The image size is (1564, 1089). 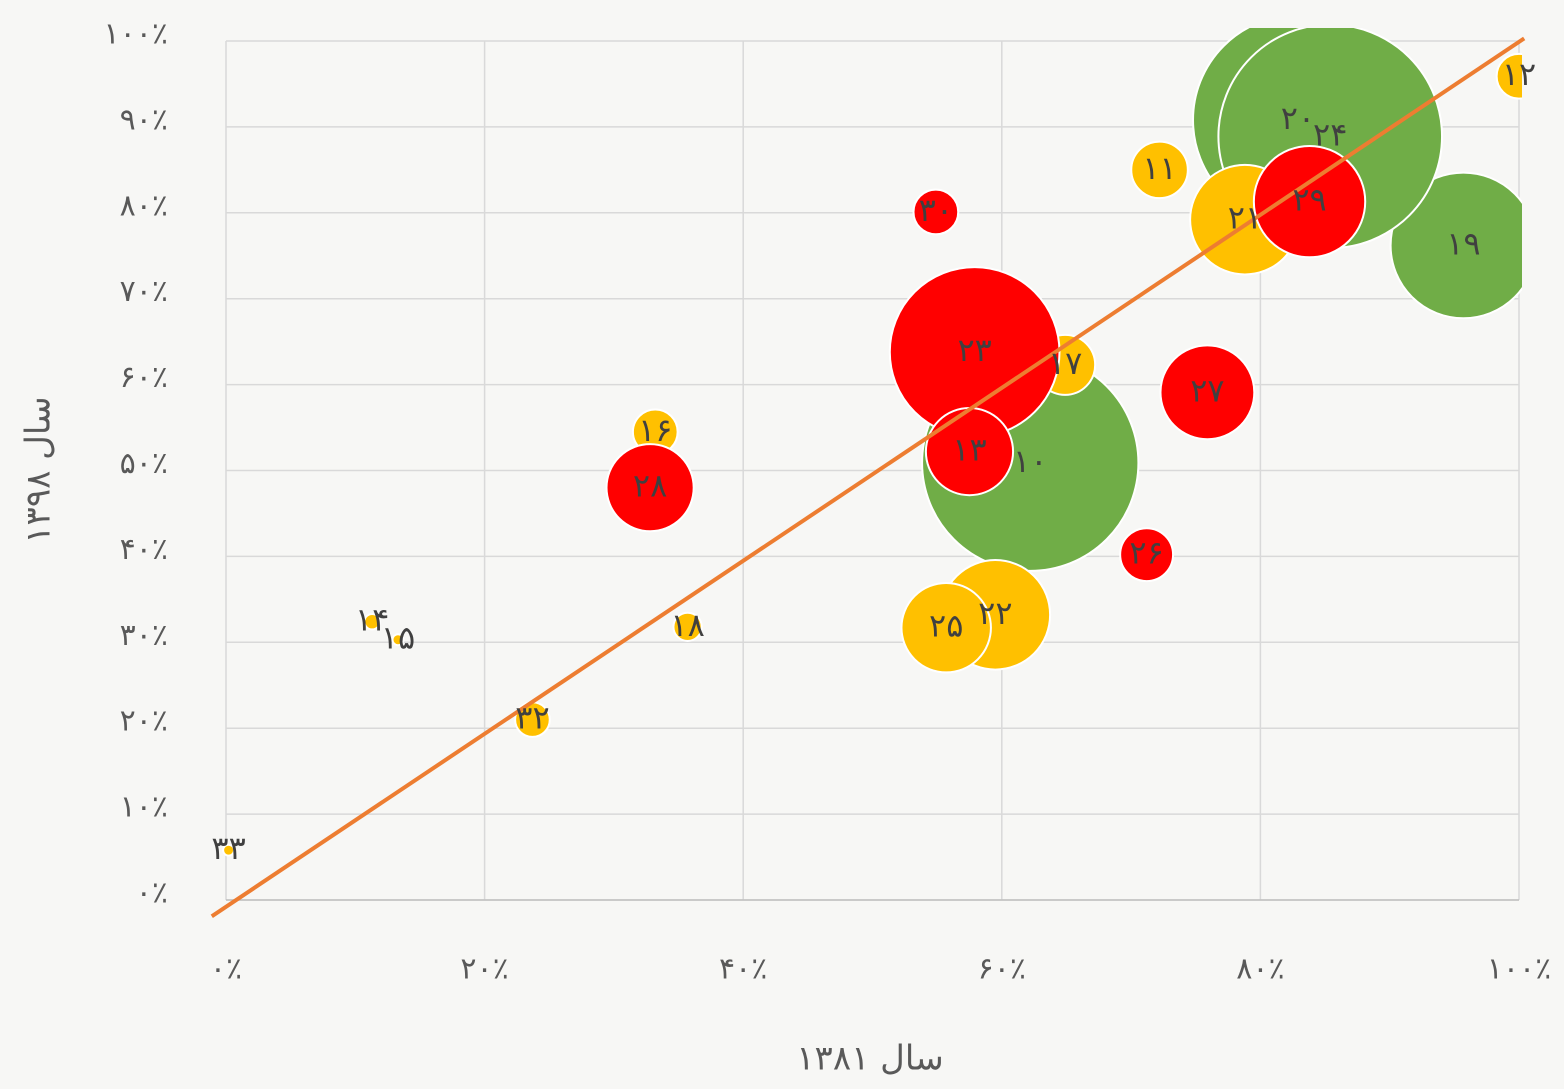 What do you see at coordinates (743, 969) in the screenshot?
I see `x-tick-label: ۴۰٪` at bounding box center [743, 969].